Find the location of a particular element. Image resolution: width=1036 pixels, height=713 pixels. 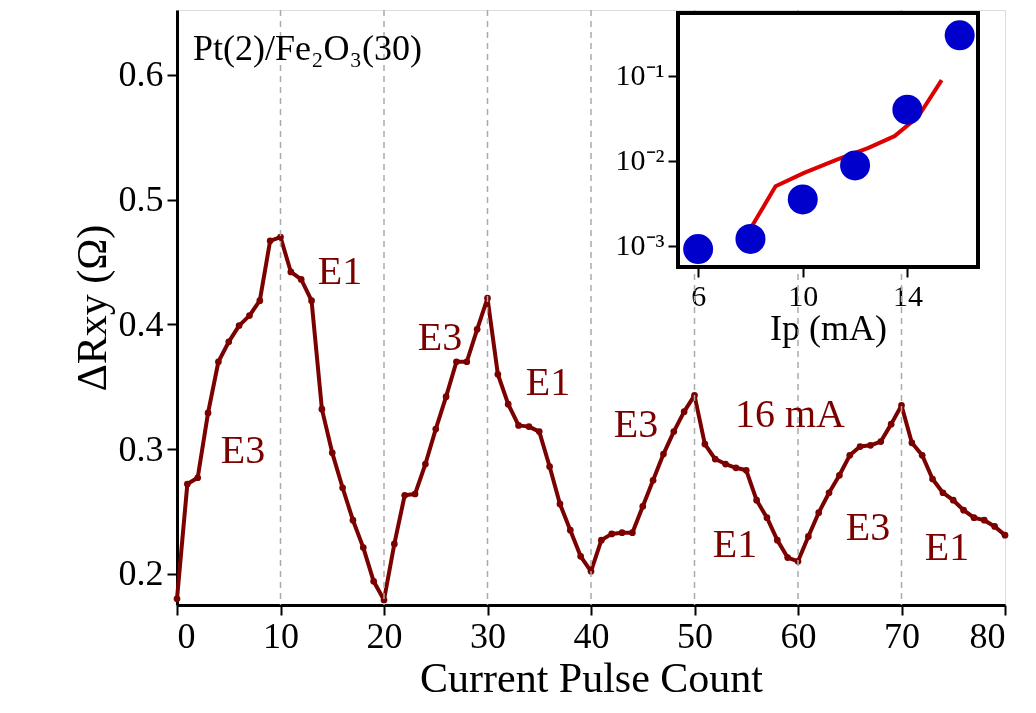

annotation: 16 mA is located at coordinates (790, 413).